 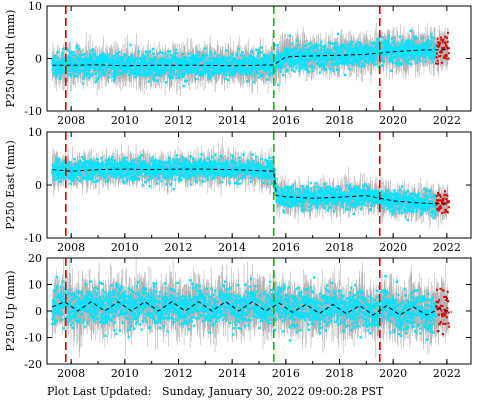 I want to click on y-tick-label-1-2: 10, so click(x=35, y=132).